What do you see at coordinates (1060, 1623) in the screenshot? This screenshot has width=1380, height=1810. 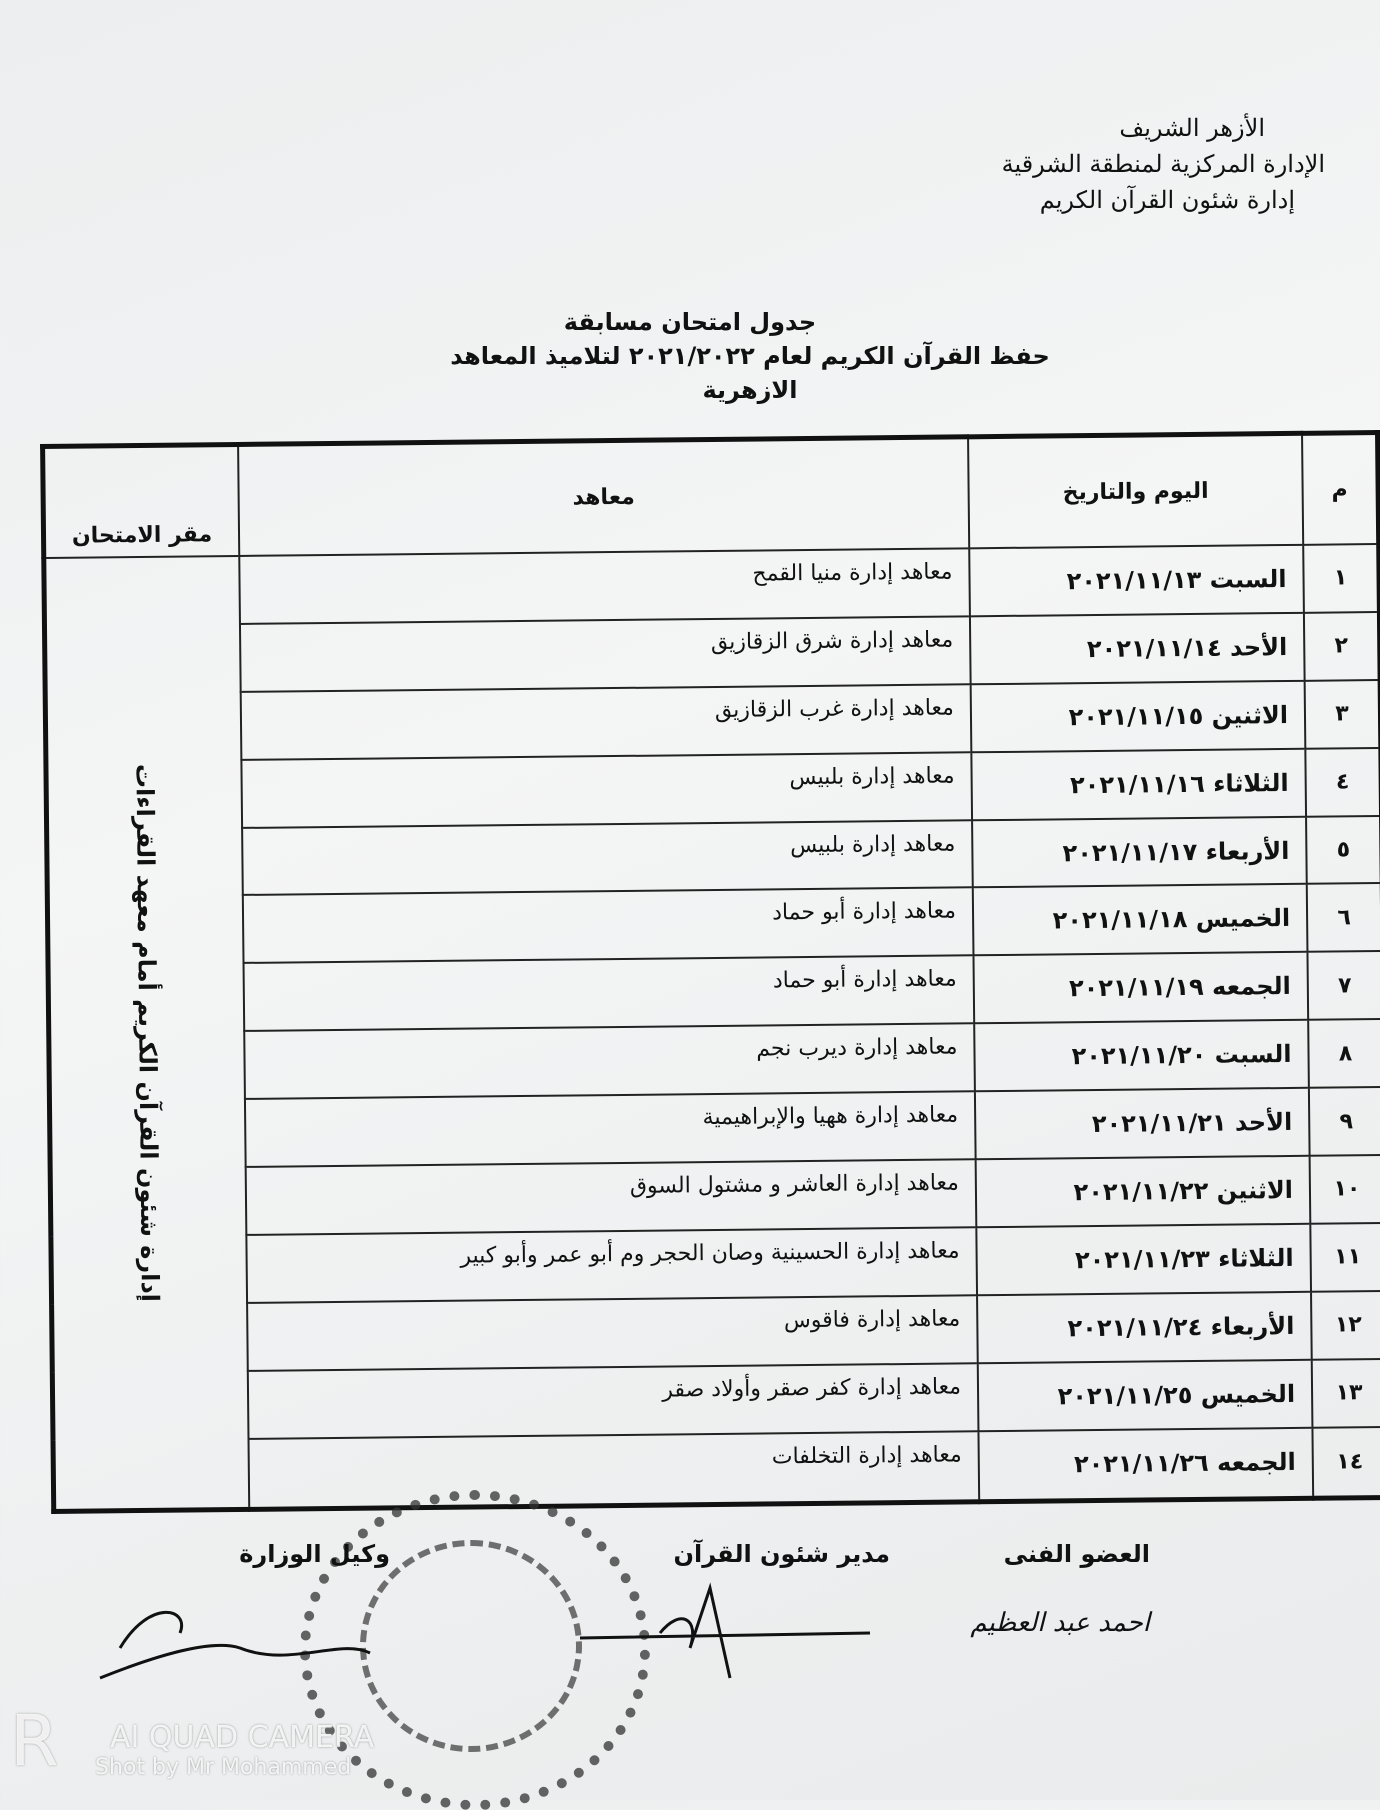 I see `handwritten-signature: احمد عبد العظيم` at bounding box center [1060, 1623].